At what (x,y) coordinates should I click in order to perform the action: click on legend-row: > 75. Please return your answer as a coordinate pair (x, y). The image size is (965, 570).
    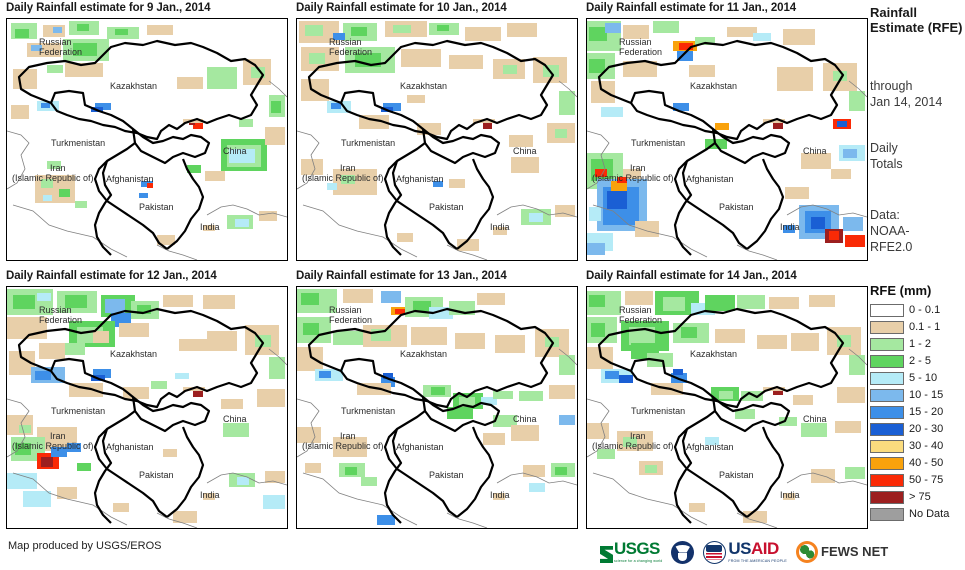
    Looking at the image, I should click on (917, 497).